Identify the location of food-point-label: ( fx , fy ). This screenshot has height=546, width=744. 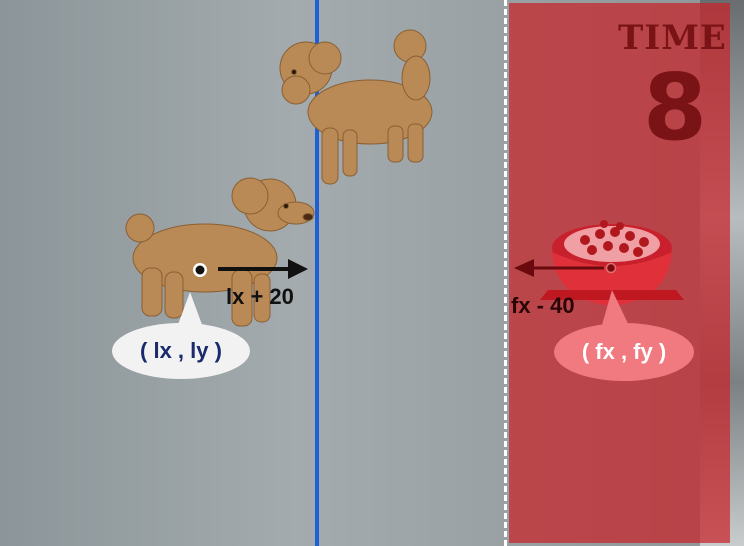
(624, 351).